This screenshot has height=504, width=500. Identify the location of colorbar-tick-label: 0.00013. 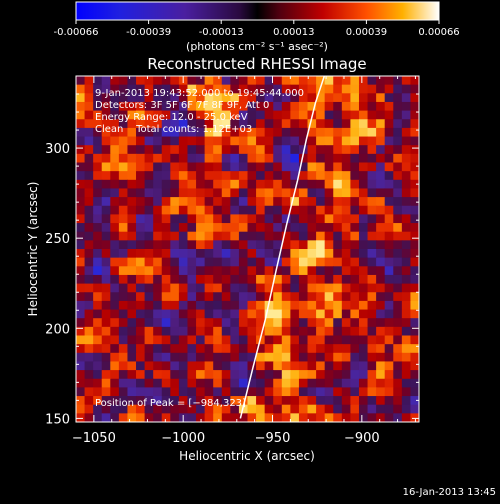
(293, 32).